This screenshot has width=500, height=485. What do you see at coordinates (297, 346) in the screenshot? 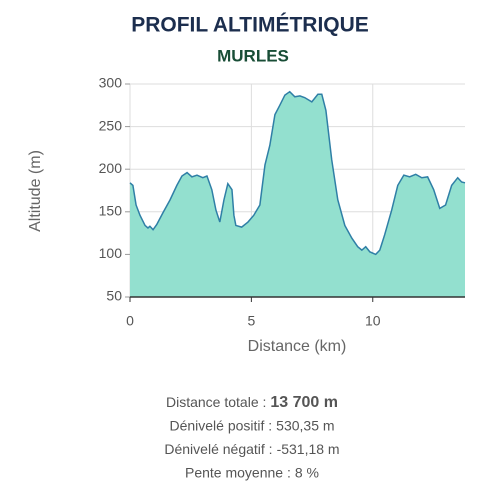
I see `x-axis-label: Distance (km)` at bounding box center [297, 346].